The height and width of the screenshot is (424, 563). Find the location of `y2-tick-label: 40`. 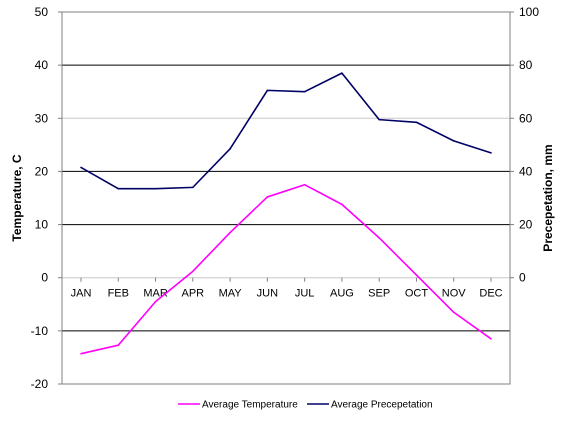

y2-tick-label: 40 is located at coordinates (526, 171).